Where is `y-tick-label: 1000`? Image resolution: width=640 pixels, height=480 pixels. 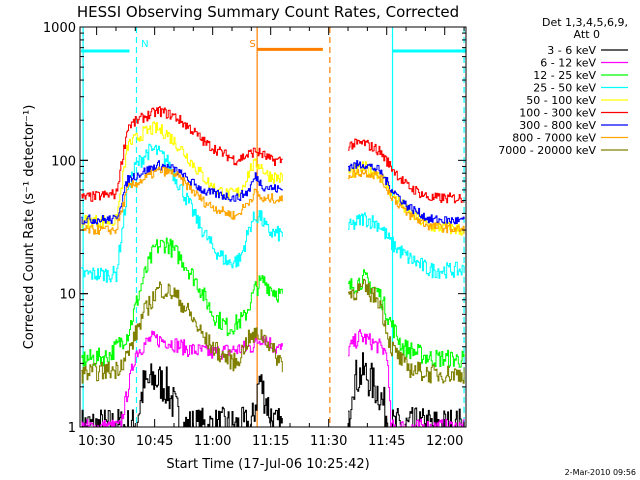 y-tick-label: 1000 is located at coordinates (59, 28).